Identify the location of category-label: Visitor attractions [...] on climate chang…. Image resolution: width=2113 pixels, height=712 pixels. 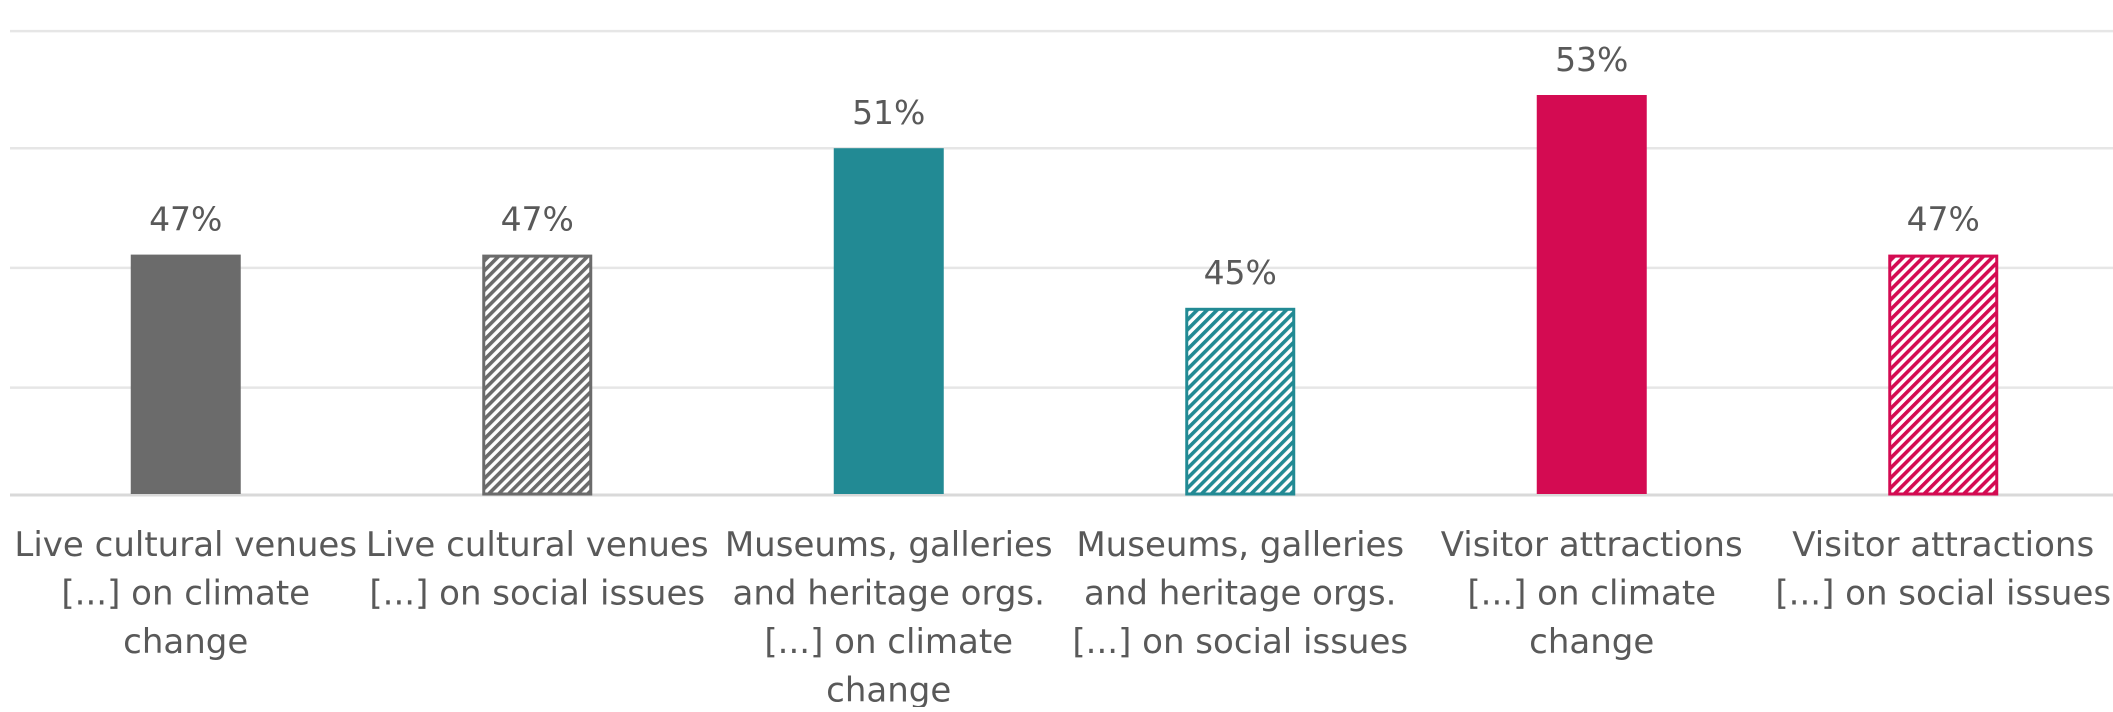
(1592, 593).